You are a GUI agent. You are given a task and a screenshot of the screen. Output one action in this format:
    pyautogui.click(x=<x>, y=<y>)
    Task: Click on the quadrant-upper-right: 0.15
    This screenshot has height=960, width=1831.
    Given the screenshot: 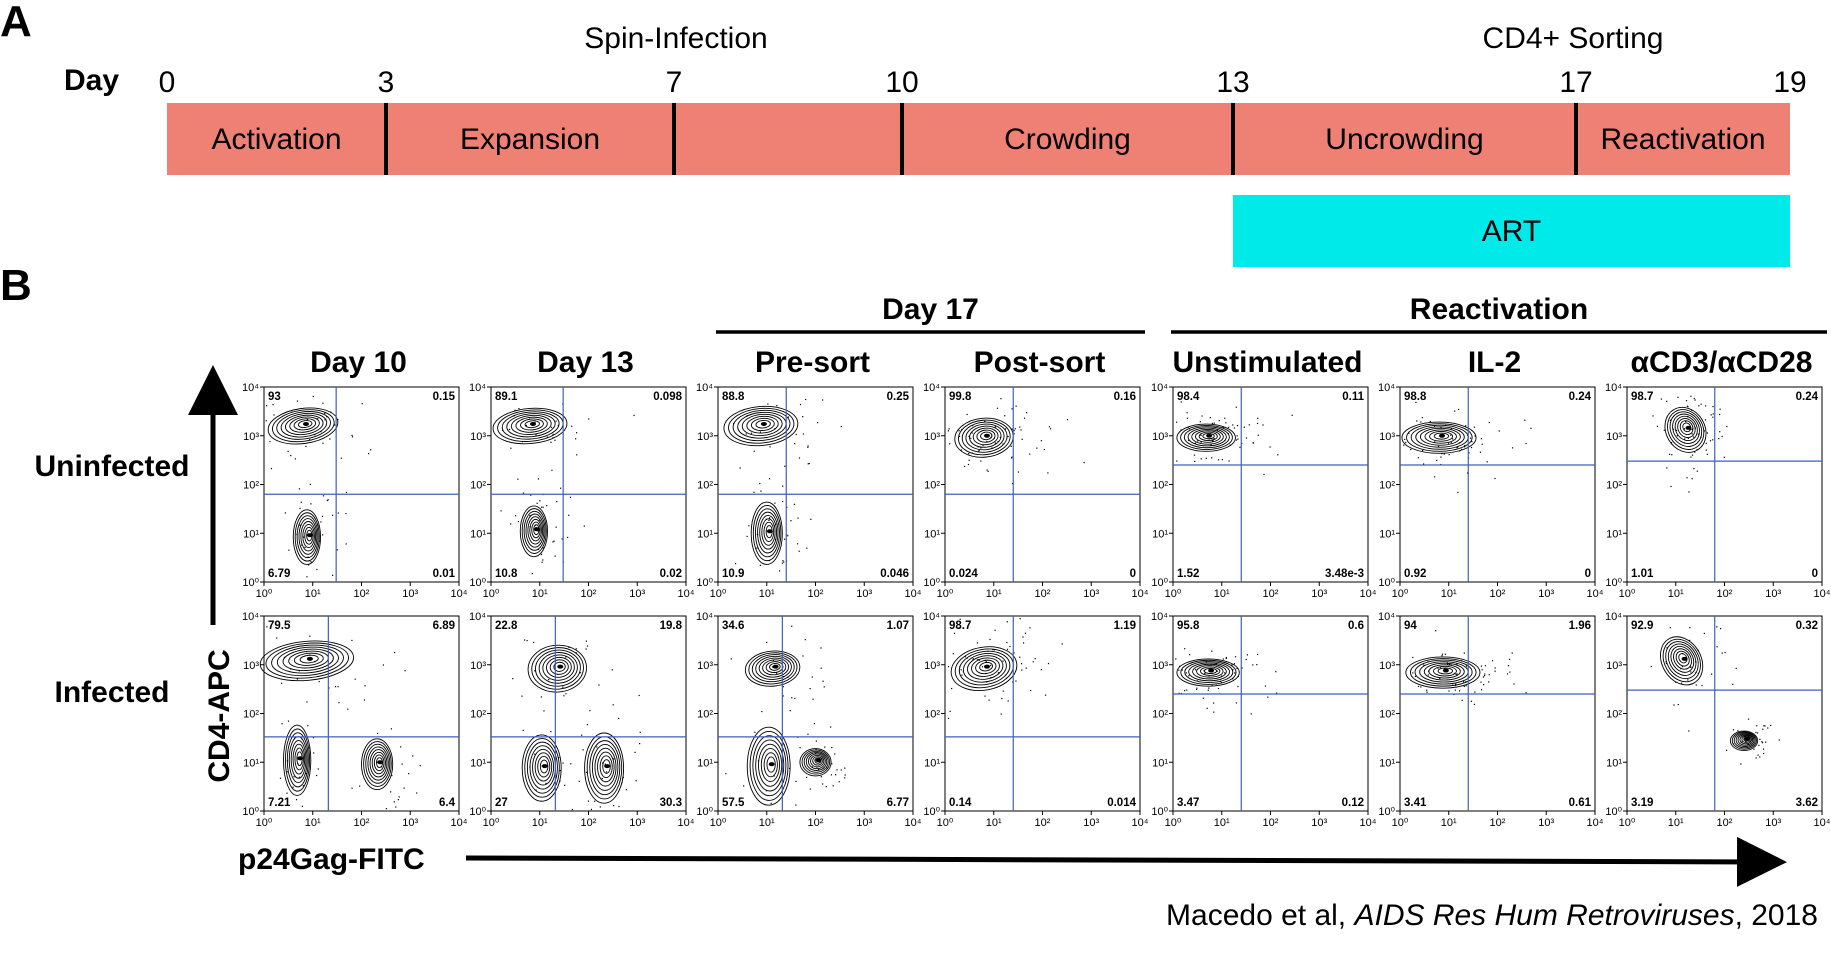 What is the action you would take?
    pyautogui.click(x=444, y=397)
    